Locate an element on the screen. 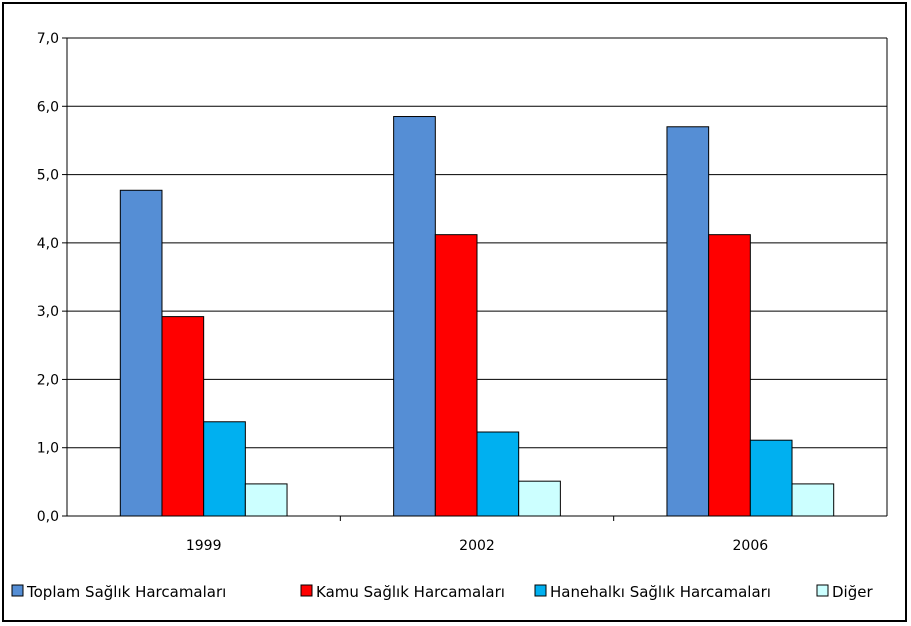  y-tick-label: 6,0 is located at coordinates (48, 107).